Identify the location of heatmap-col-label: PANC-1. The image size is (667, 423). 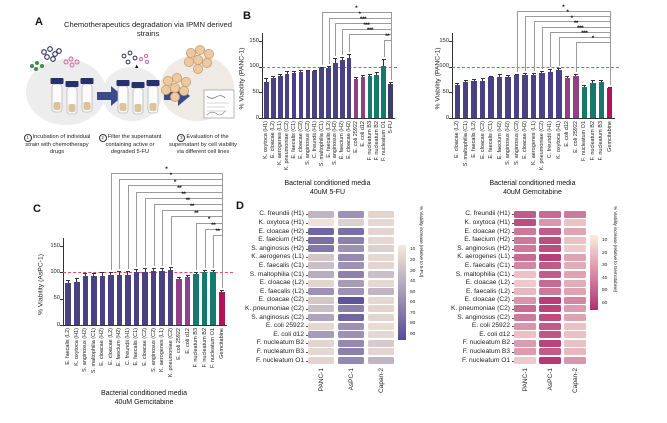
(525, 379).